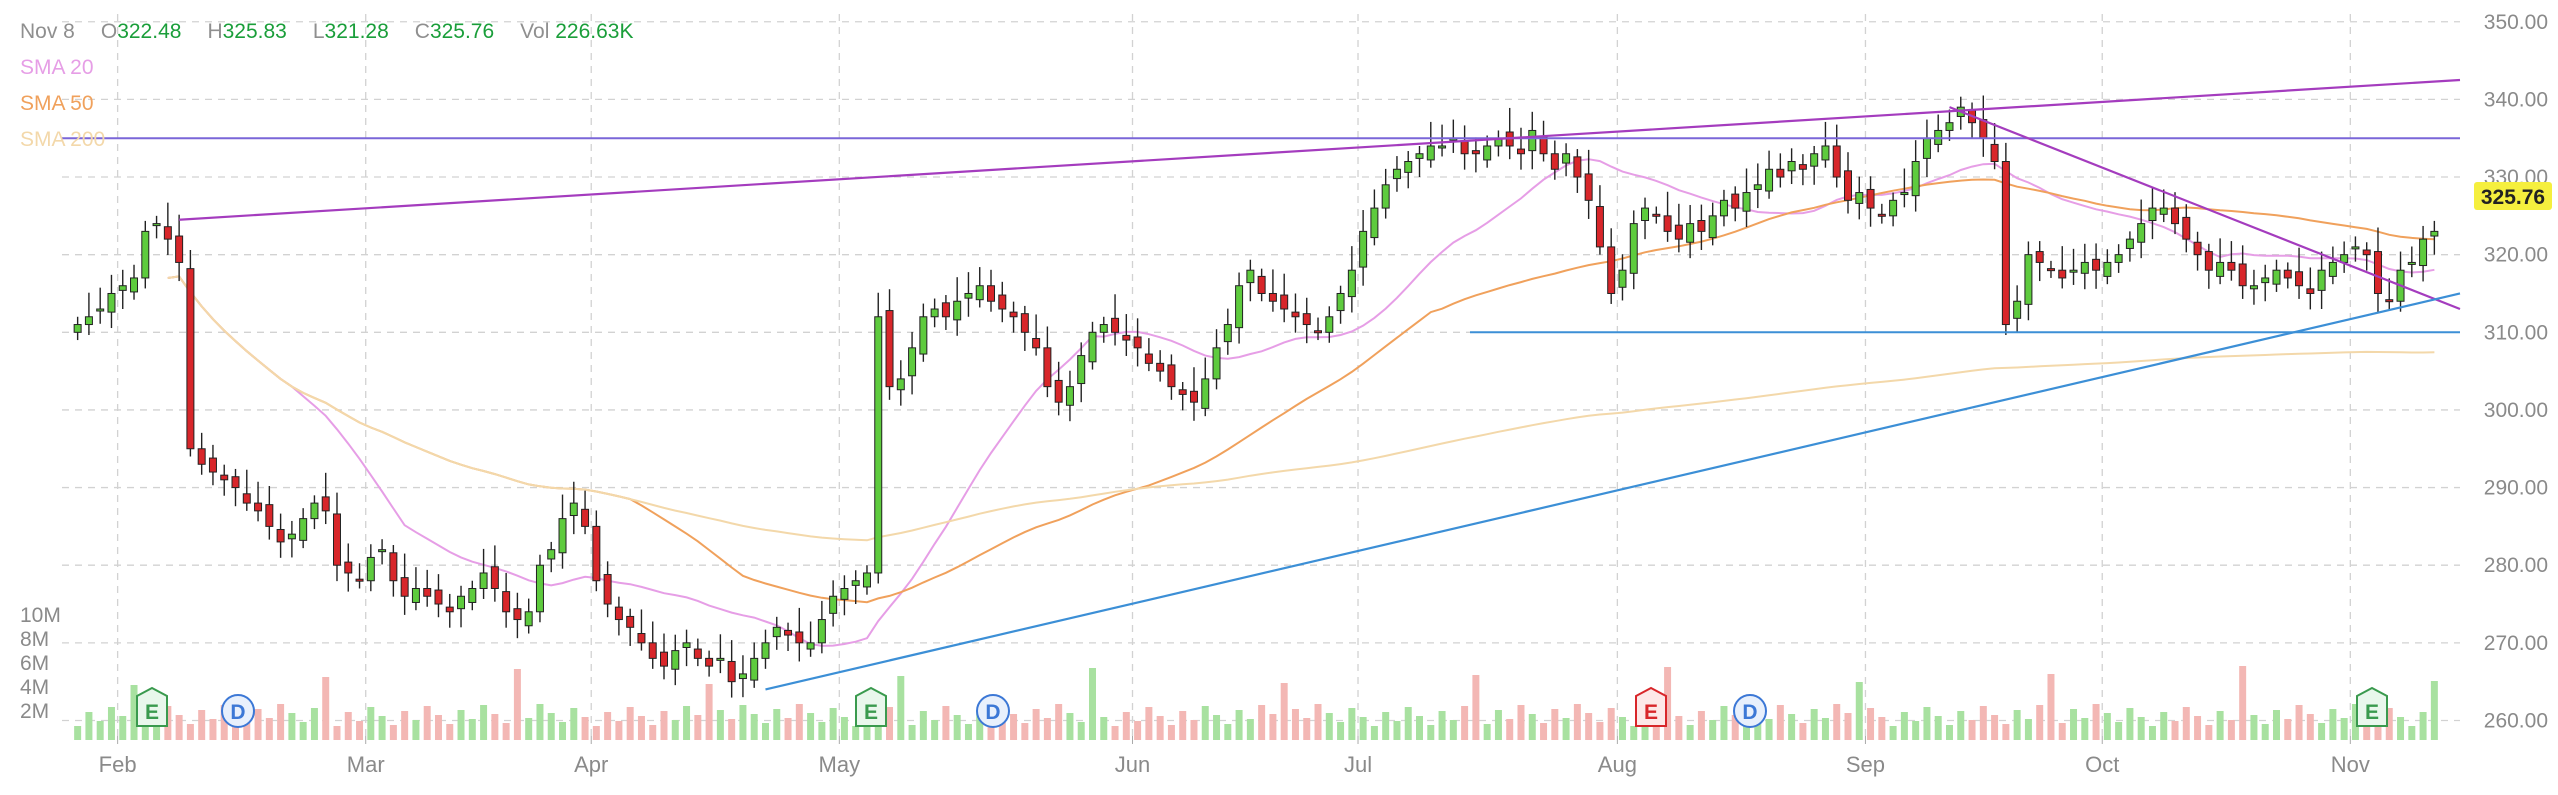 This screenshot has width=2558, height=795. What do you see at coordinates (1234, 756) in the screenshot?
I see `date-axis: Feb Mar Apr May Jun Jul Aug Sep Oct Nov` at bounding box center [1234, 756].